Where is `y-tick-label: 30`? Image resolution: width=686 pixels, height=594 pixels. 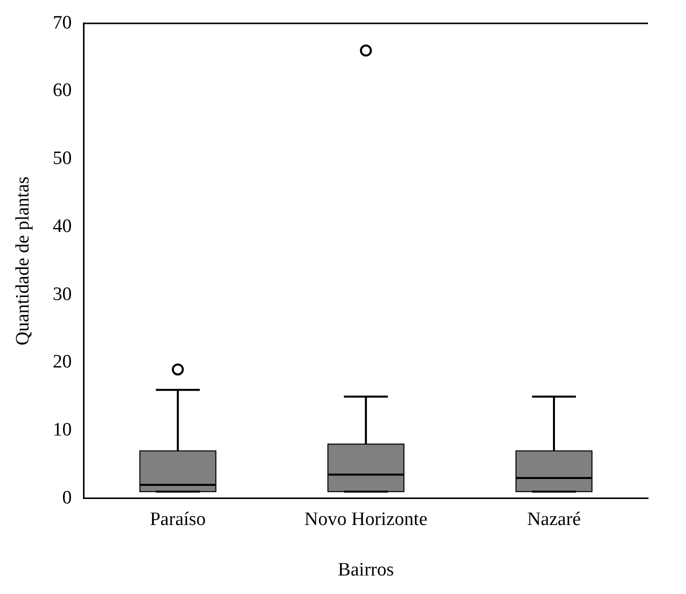 y-tick-label: 30 is located at coordinates (62, 294).